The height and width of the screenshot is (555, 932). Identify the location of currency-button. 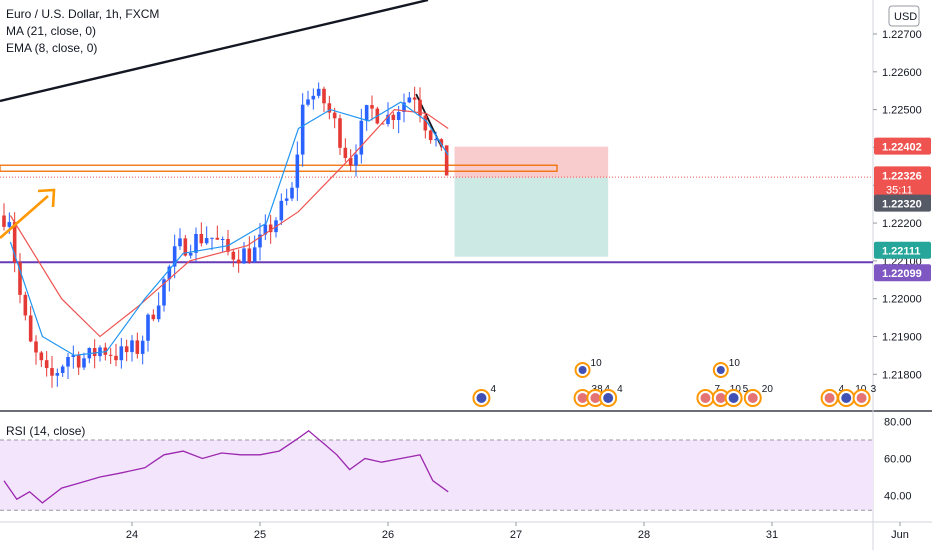
(904, 16).